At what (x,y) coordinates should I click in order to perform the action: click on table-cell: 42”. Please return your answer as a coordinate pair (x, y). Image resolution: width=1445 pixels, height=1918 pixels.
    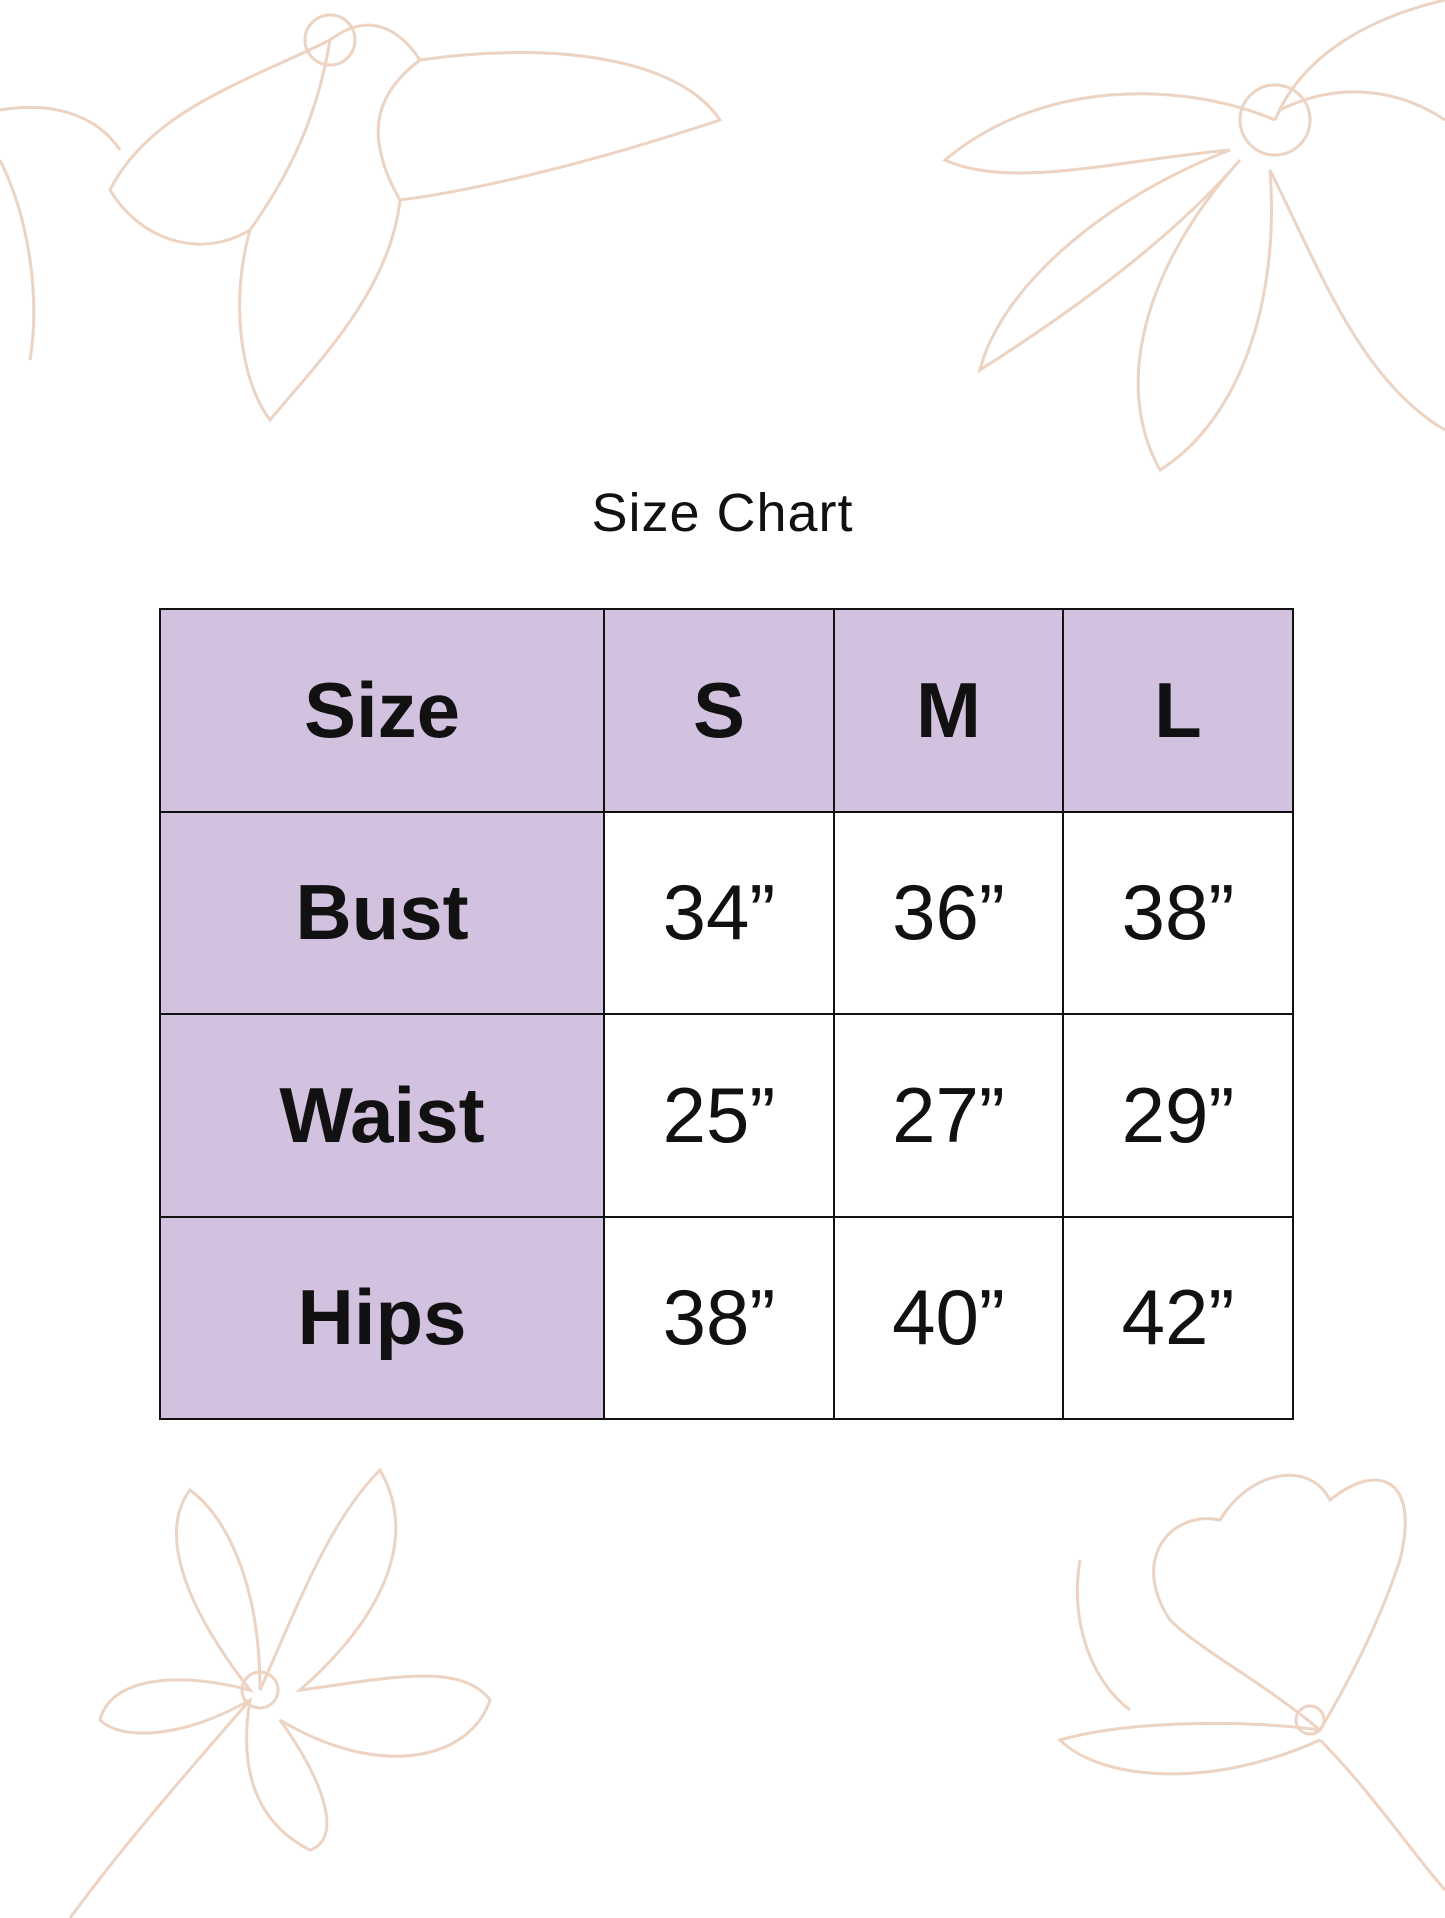
    Looking at the image, I should click on (1178, 1317).